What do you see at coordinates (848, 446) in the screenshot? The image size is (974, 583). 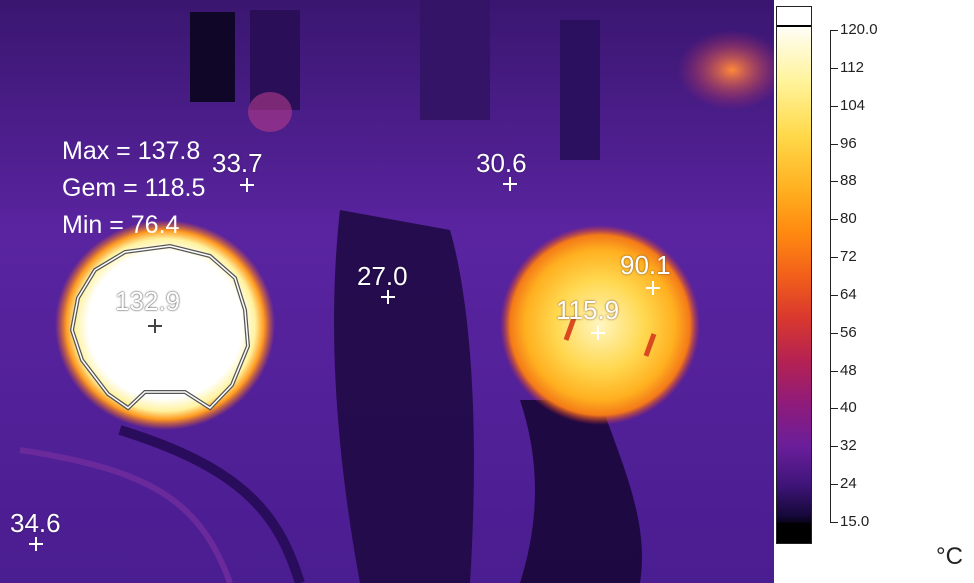 I see `scale-tick-label: 32` at bounding box center [848, 446].